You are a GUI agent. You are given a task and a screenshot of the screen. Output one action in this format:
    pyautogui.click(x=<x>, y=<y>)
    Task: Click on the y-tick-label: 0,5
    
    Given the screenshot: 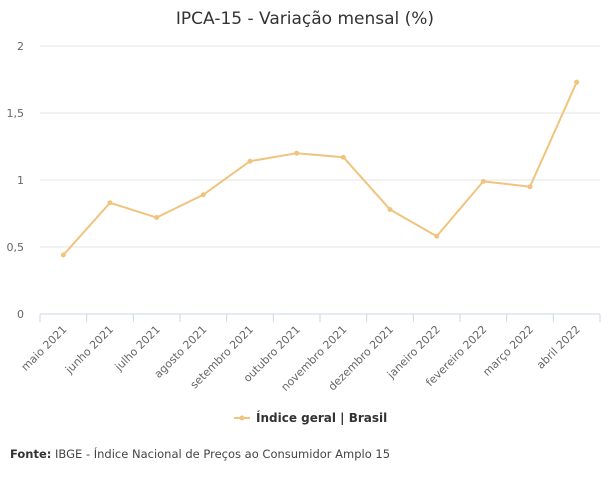 What is the action you would take?
    pyautogui.click(x=16, y=247)
    